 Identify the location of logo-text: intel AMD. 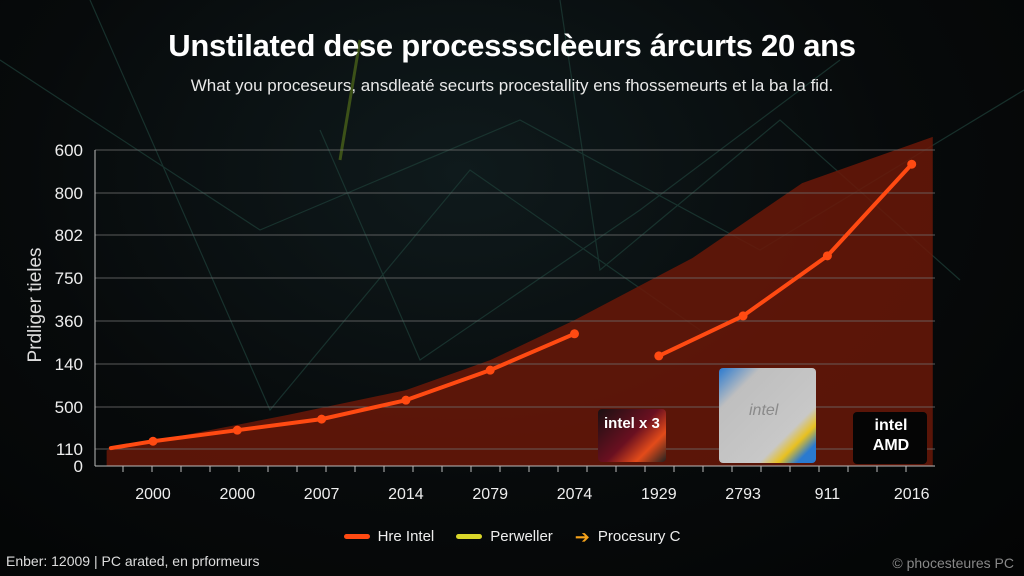
(891, 435).